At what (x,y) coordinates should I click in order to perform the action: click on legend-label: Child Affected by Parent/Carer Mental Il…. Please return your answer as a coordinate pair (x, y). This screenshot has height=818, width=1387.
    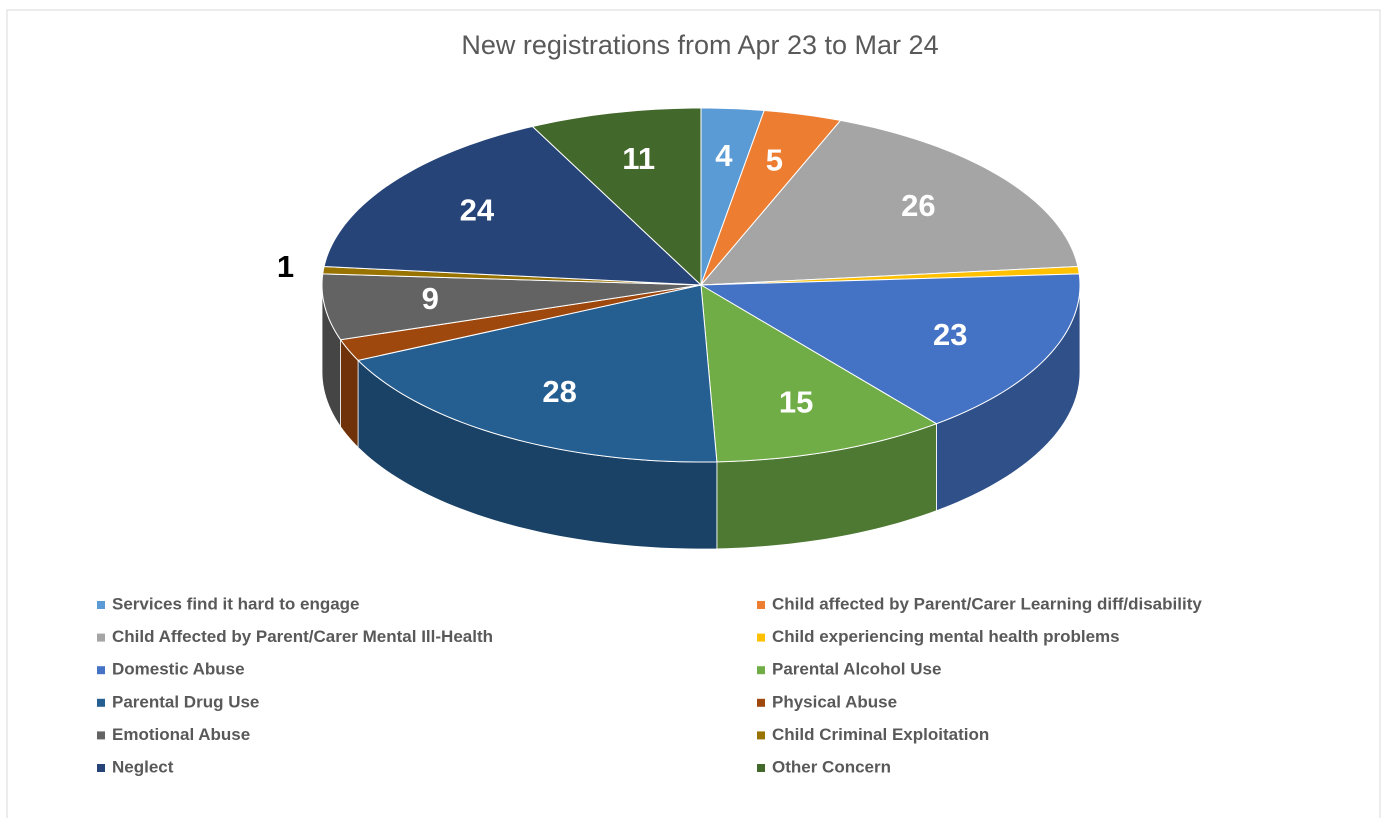
    Looking at the image, I should click on (302, 636).